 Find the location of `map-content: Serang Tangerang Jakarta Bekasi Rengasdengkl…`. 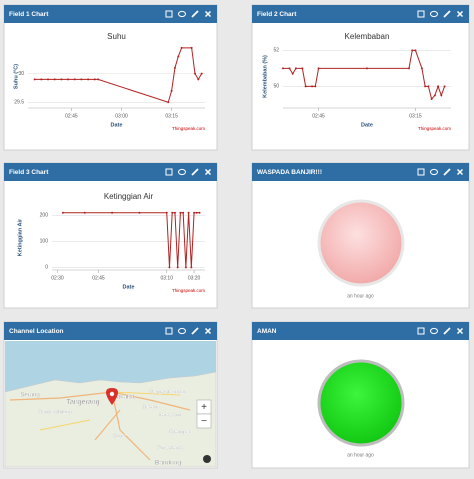

map-content: Serang Tangerang Jakarta Bekasi Rengasdengkl… is located at coordinates (110, 404).